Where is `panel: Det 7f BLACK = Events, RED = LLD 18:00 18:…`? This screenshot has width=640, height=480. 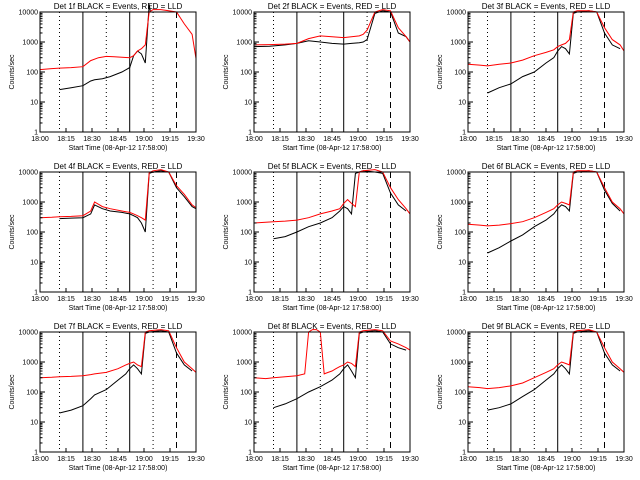 panel: Det 7f BLACK = Events, RED = LLD 18:00 18:… is located at coordinates (107, 397).